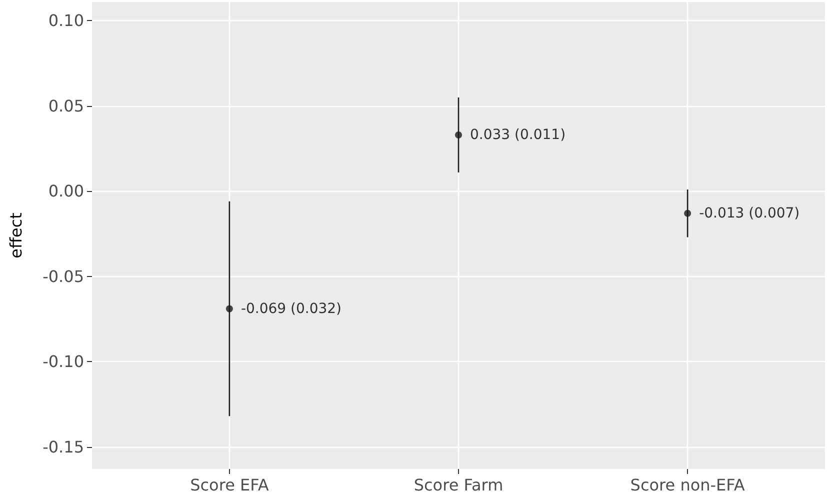  I want to click on y-tick-label: 0.05, so click(66, 106).